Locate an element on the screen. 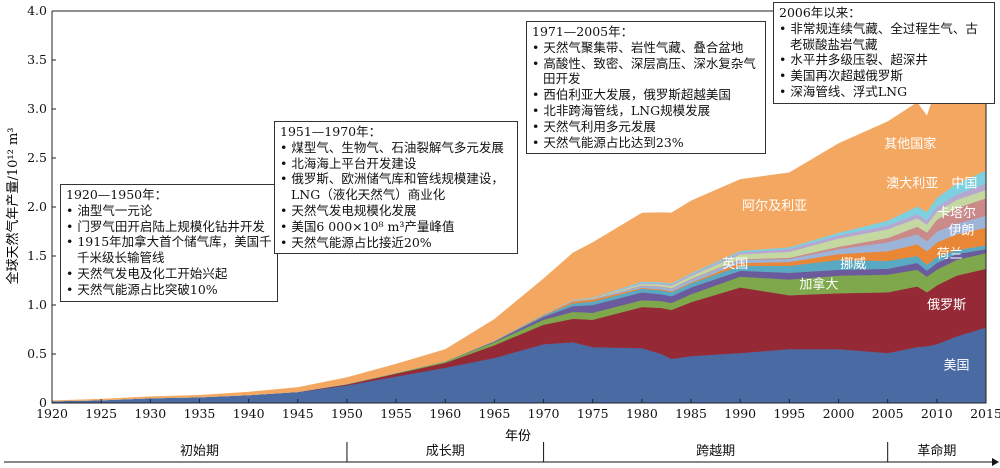  x-tick-label: 1975 is located at coordinates (593, 413).